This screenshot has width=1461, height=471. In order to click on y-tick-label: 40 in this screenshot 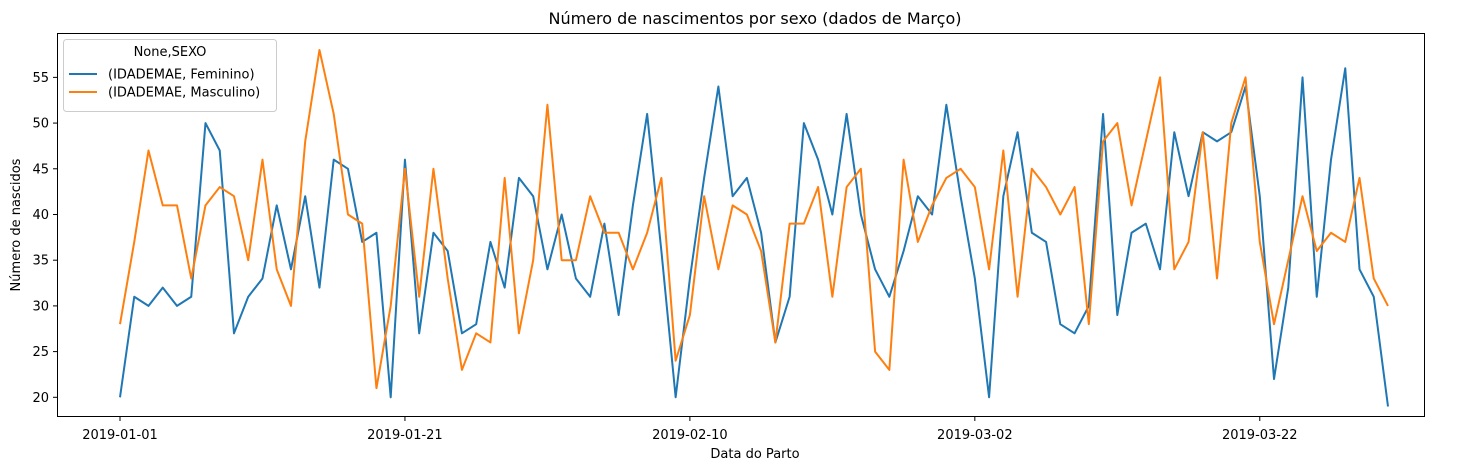, I will do `click(40, 215)`.